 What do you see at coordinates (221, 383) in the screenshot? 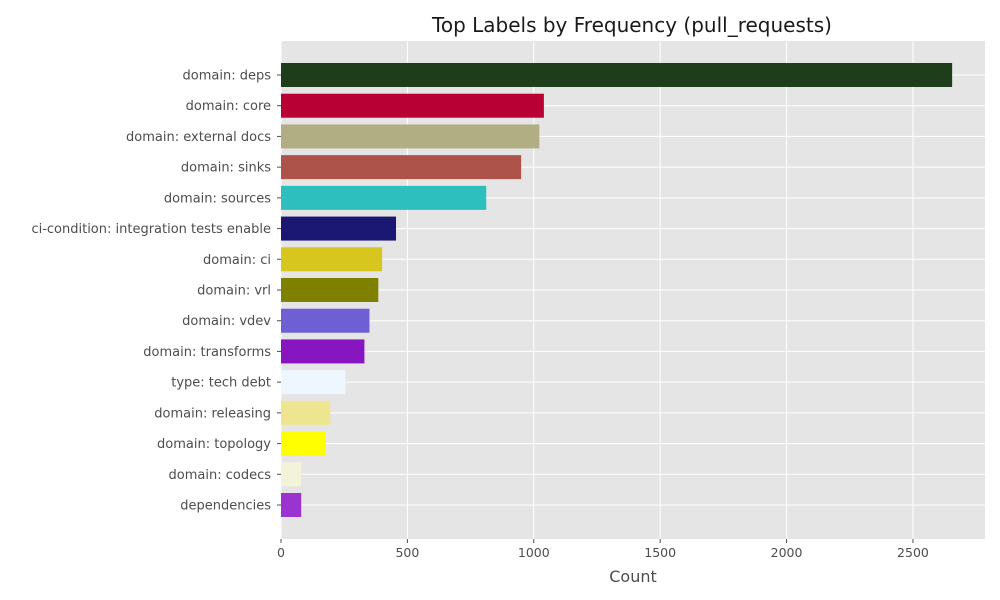
I see `category-label: type: tech debt` at bounding box center [221, 383].